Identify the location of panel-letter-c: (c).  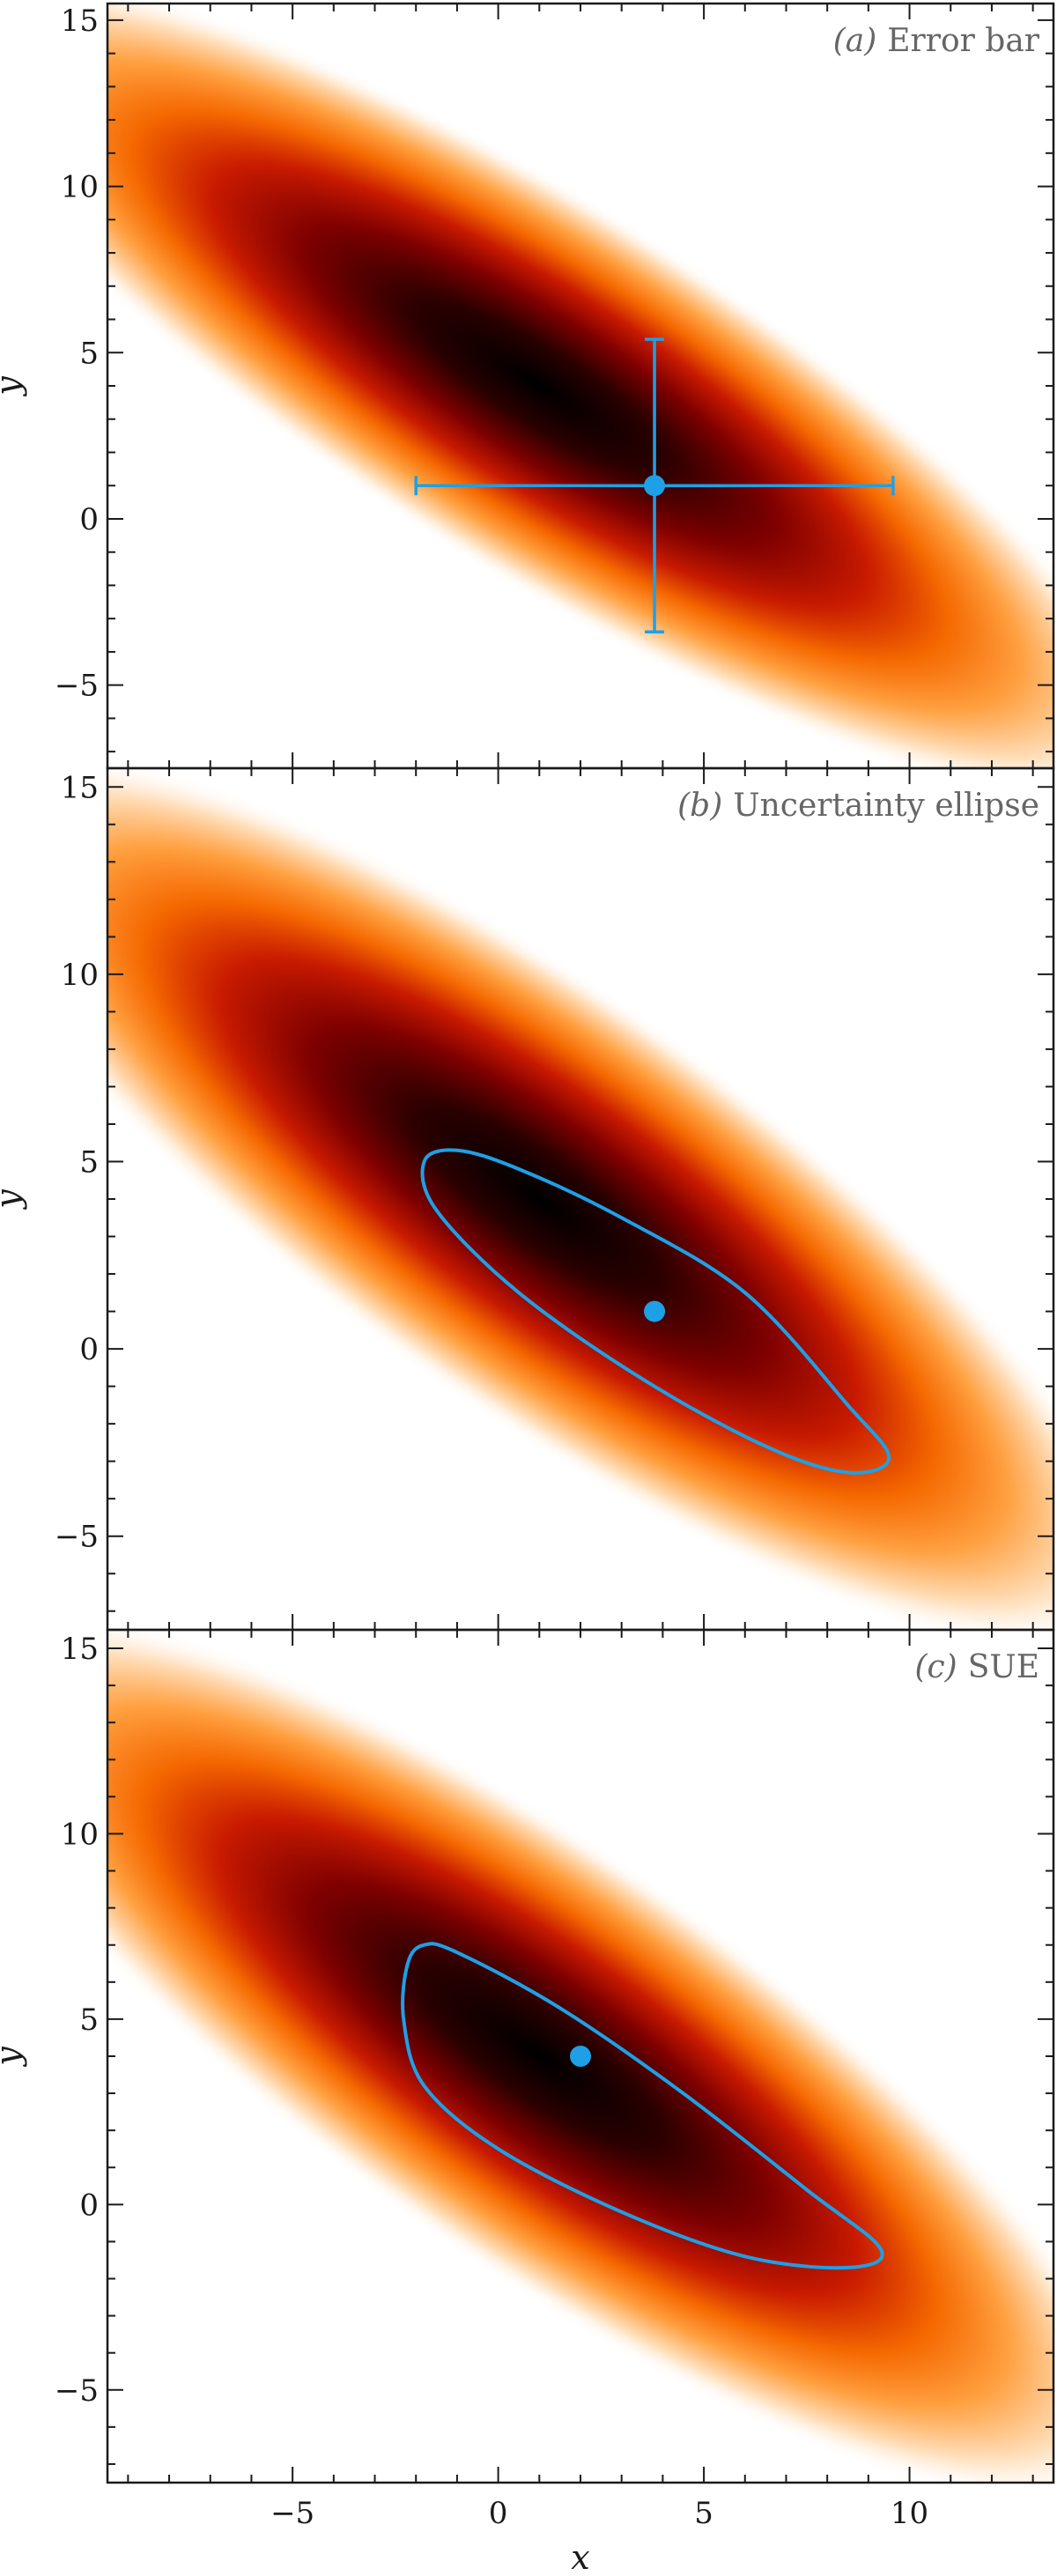
(935, 1667).